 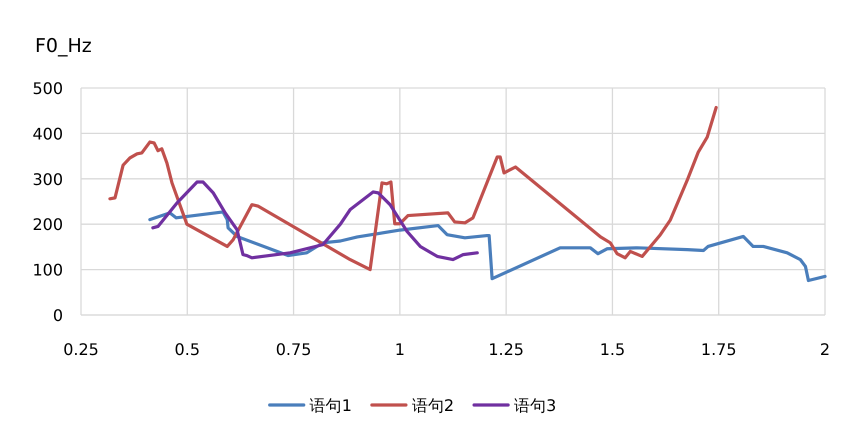 What do you see at coordinates (535, 405) in the screenshot?
I see `legend-label: 语句3` at bounding box center [535, 405].